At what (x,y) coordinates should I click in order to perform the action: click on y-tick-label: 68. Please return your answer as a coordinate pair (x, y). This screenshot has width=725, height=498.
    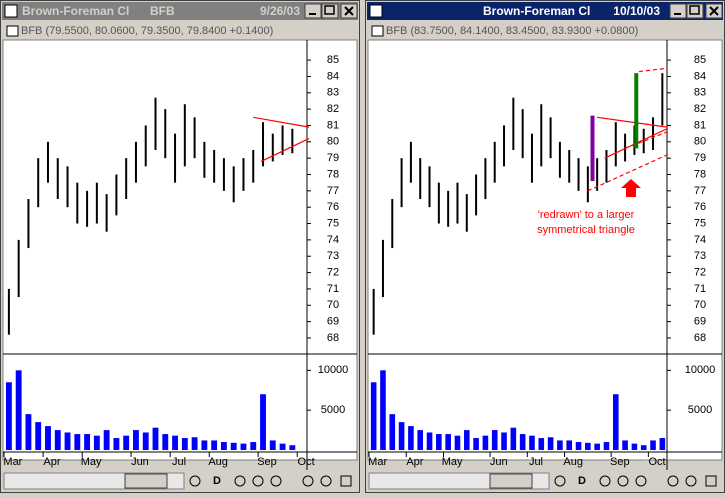
    Looking at the image, I should click on (333, 338).